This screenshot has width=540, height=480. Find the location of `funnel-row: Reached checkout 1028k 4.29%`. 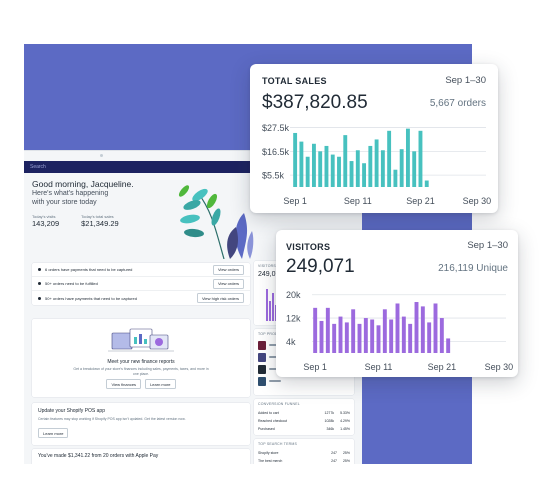

funnel-row: Reached checkout 1028k 4.29% is located at coordinates (304, 421).